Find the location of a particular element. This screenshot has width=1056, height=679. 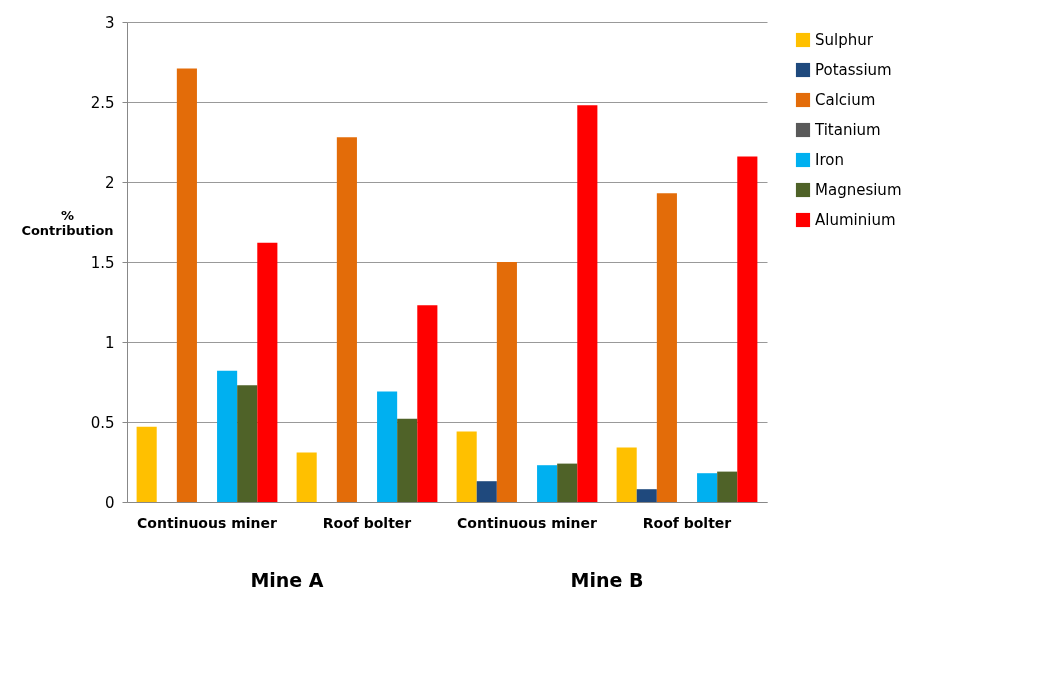

y-tick-label: 0.5 is located at coordinates (102, 422).